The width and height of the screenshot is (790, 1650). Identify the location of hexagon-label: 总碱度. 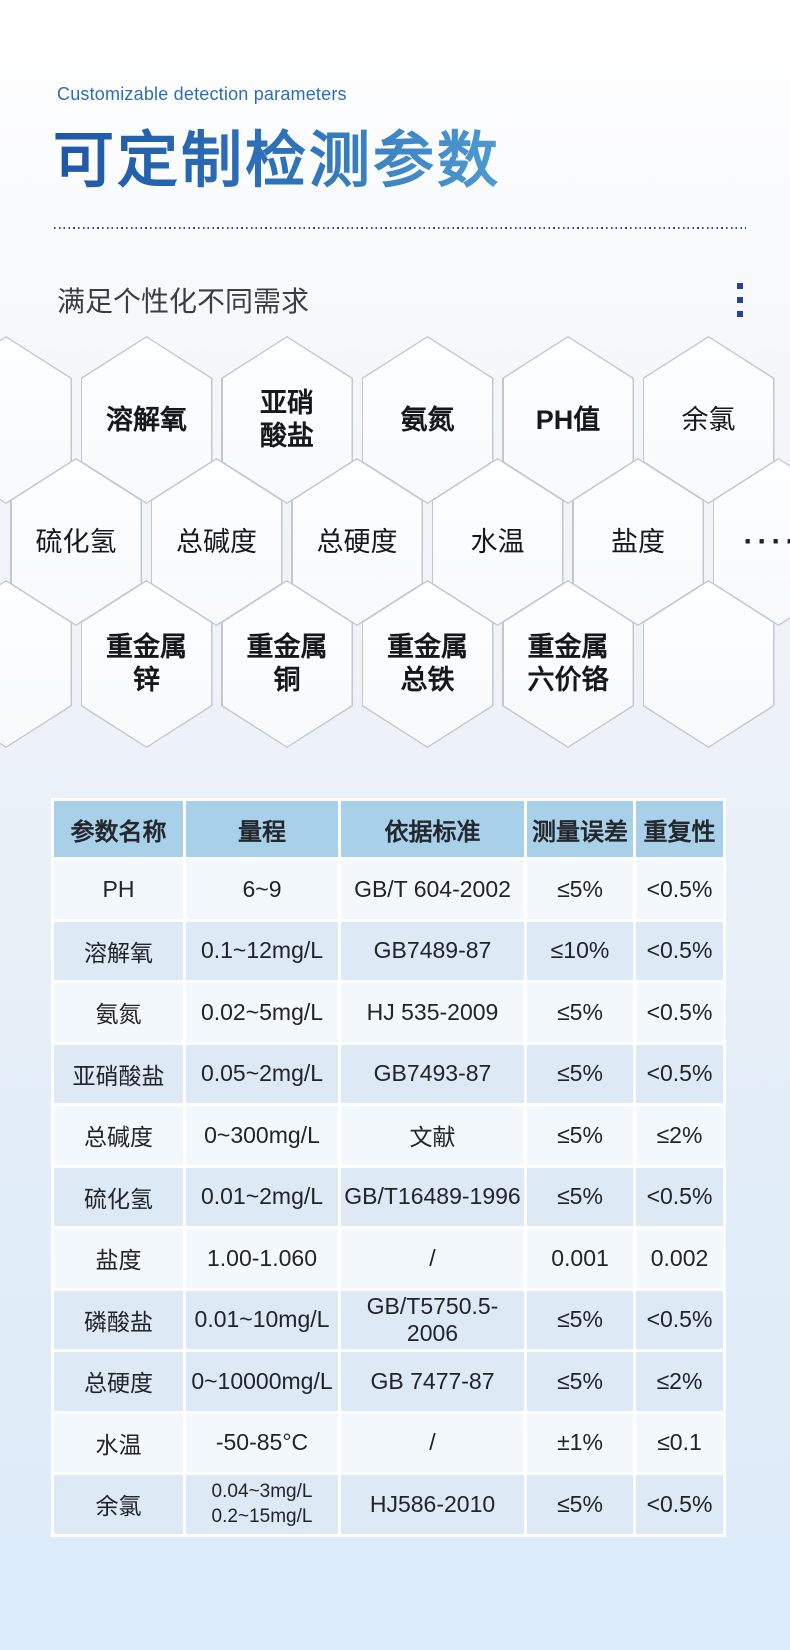
(216, 541).